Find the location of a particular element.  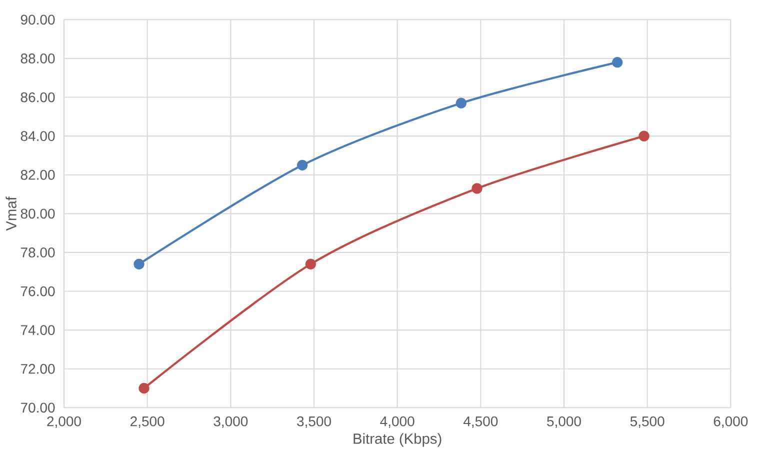

x-tick-label: 5,000 is located at coordinates (564, 422).